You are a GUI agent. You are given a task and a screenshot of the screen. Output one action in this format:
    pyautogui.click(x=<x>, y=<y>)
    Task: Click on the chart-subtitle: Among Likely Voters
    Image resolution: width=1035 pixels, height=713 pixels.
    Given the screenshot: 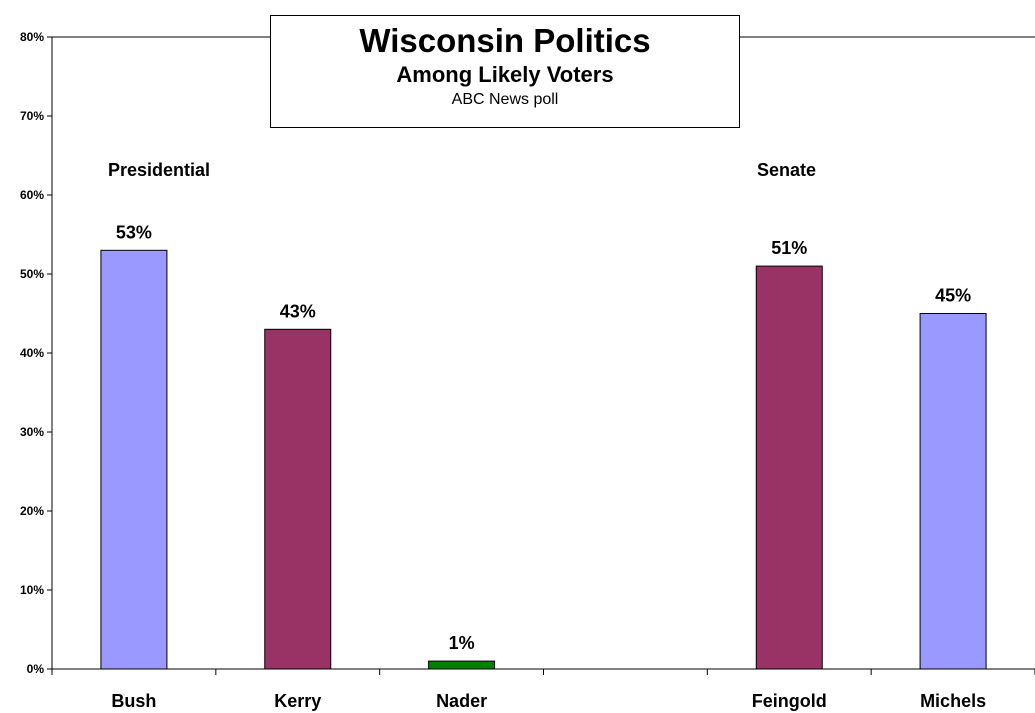 What is the action you would take?
    pyautogui.click(x=505, y=74)
    